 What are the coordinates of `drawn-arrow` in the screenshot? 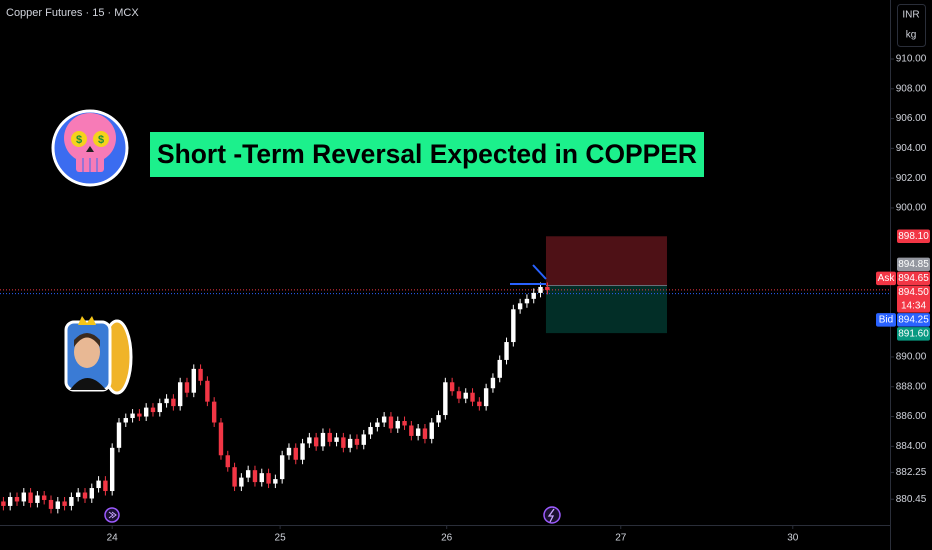 It's located at (528, 274).